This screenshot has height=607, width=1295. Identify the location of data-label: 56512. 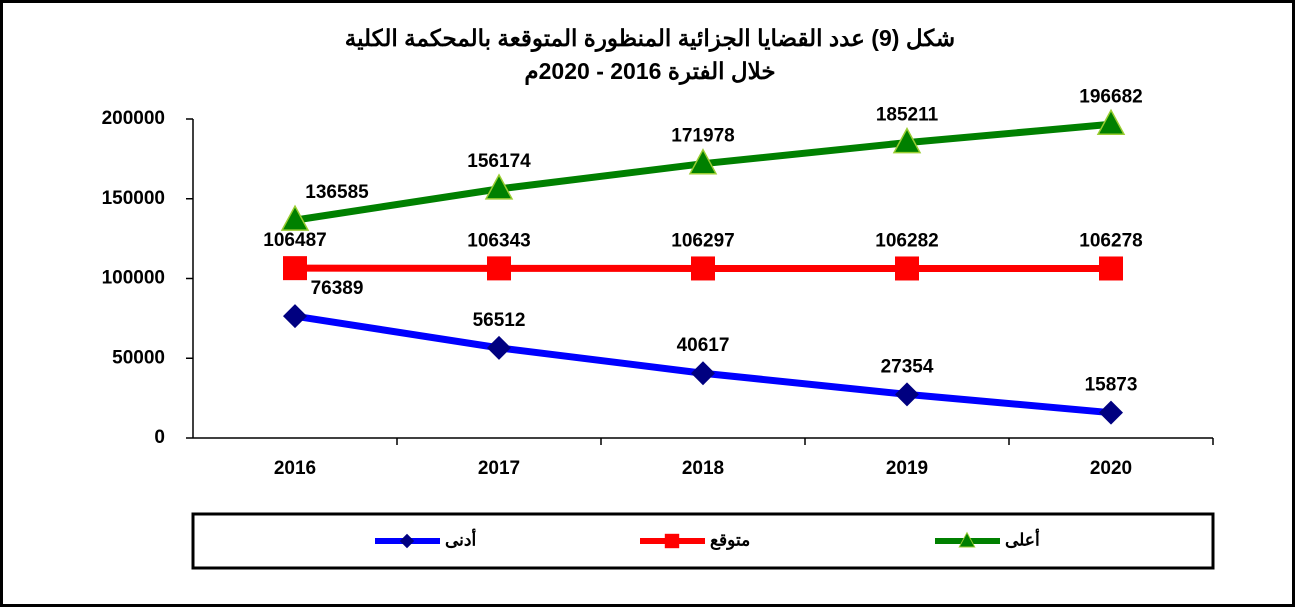
(499, 320).